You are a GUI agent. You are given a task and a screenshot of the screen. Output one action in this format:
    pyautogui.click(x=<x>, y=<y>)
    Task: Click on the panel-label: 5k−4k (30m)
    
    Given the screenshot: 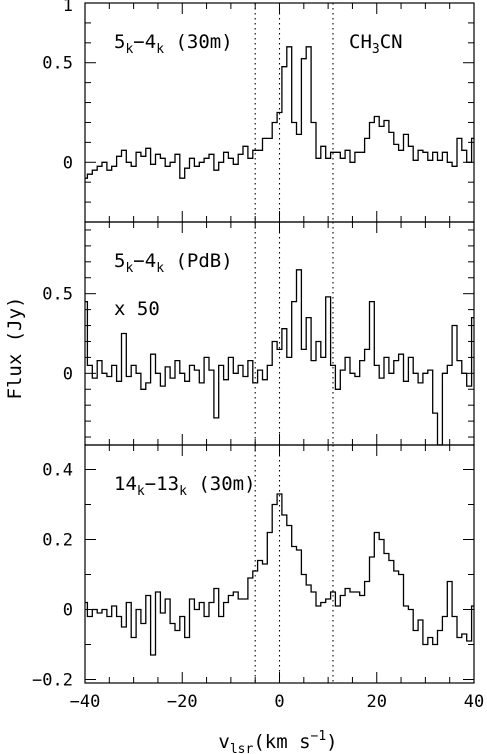 What is the action you would take?
    pyautogui.click(x=173, y=44)
    